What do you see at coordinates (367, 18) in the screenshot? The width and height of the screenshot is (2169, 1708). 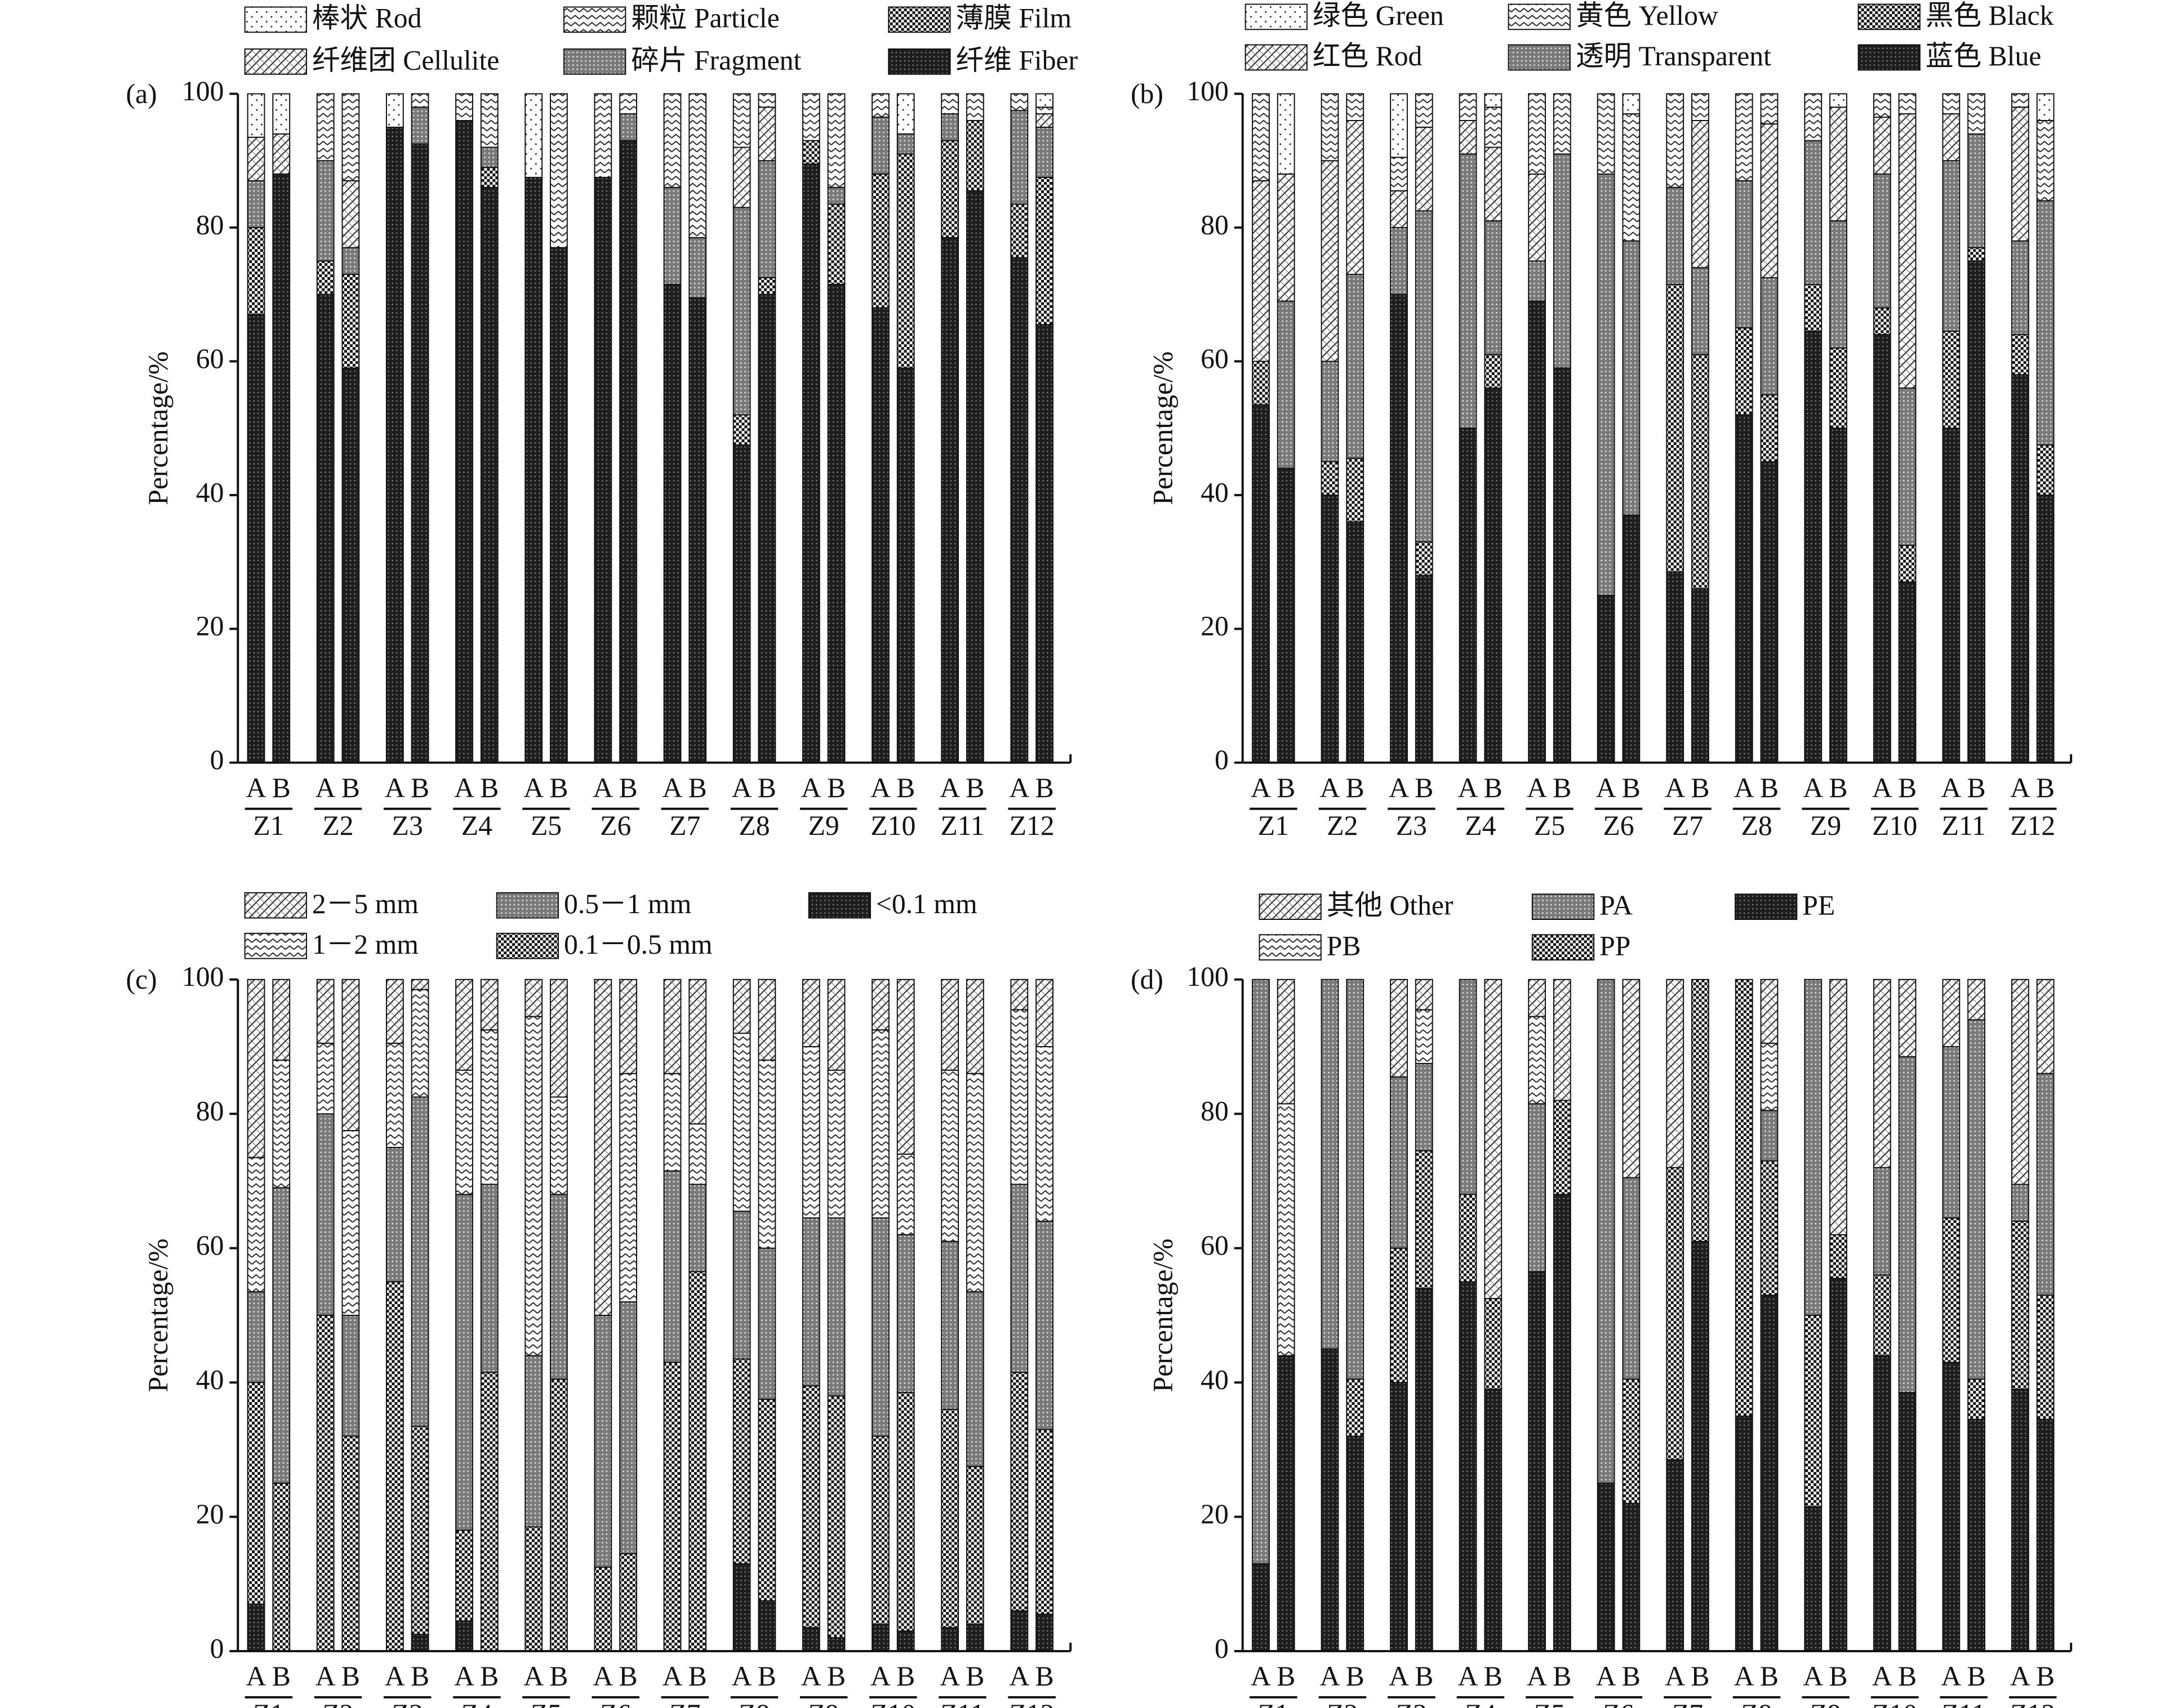 I see `legend-label: 棒状 Rod` at bounding box center [367, 18].